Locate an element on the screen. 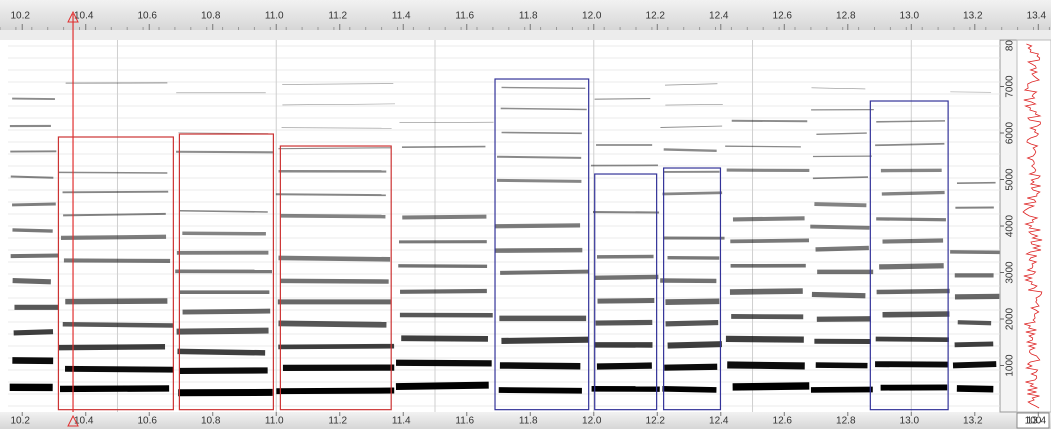 This screenshot has width=1051, height=434. x-tick-label: 12.4 is located at coordinates (719, 16).